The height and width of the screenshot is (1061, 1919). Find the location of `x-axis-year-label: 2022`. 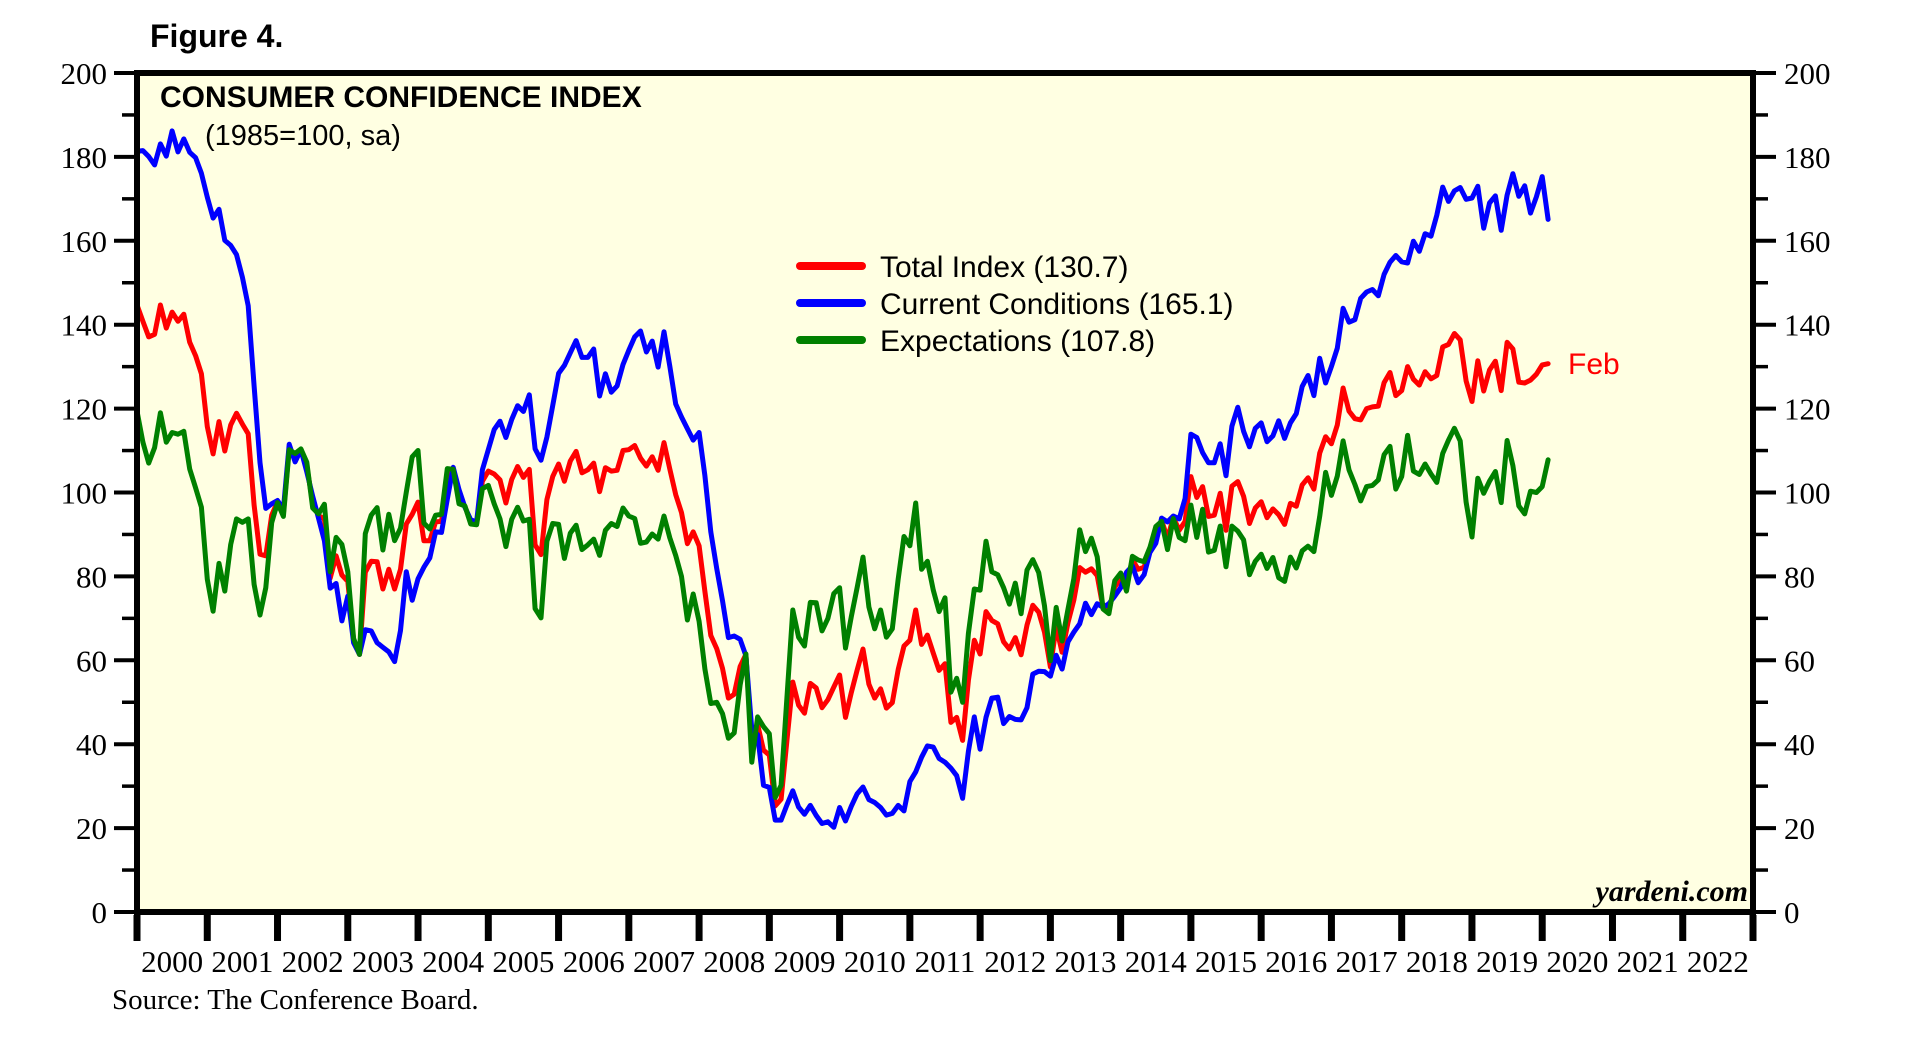

x-axis-year-label: 2022 is located at coordinates (1718, 961).